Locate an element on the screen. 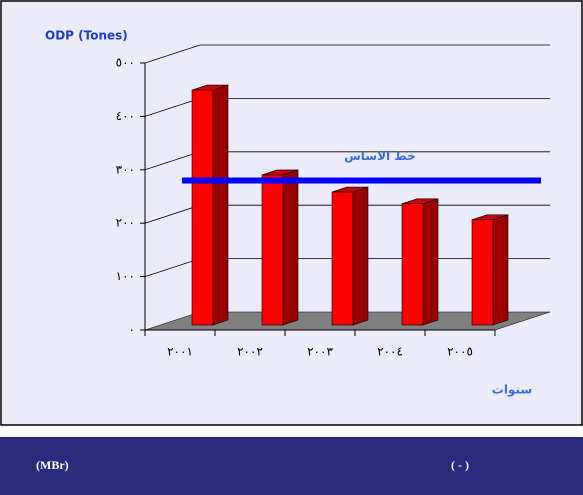  caption-left: (MBr) is located at coordinates (52, 465).